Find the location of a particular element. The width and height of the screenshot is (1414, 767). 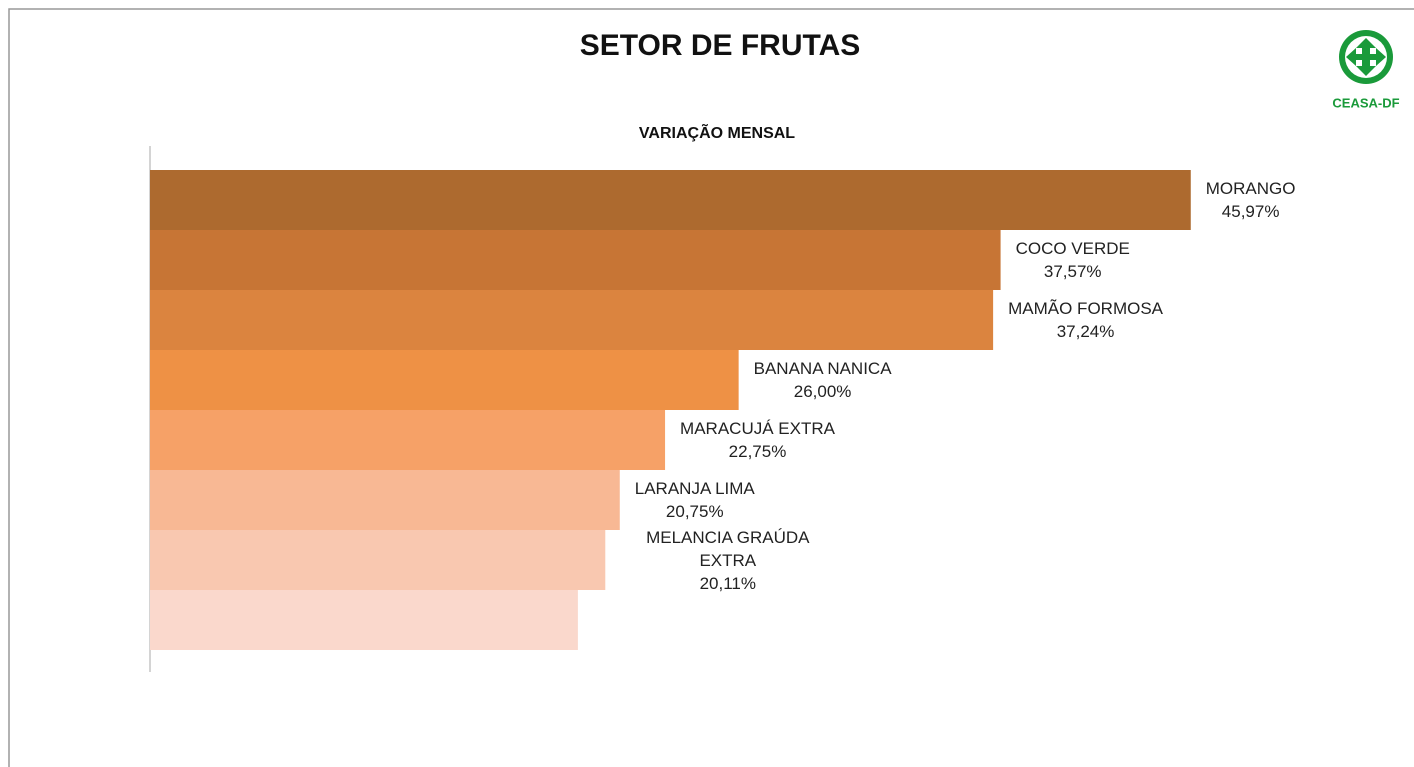

category-label: MARACUJÁ EXTRA is located at coordinates (757, 428).